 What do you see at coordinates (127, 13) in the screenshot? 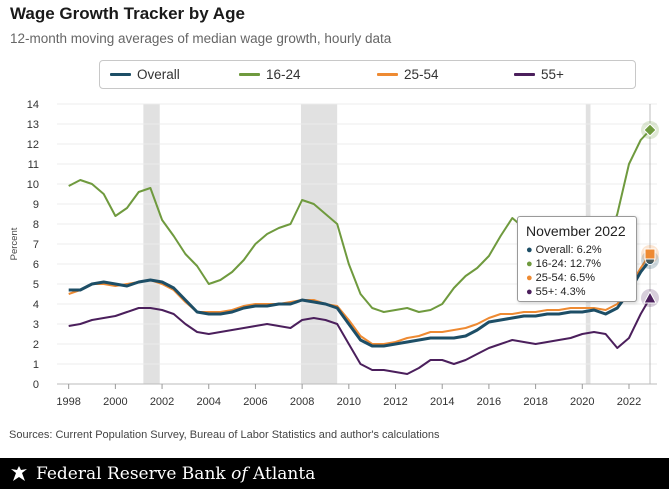
I see `chart-title: Wage Growth Tracker by Age` at bounding box center [127, 13].